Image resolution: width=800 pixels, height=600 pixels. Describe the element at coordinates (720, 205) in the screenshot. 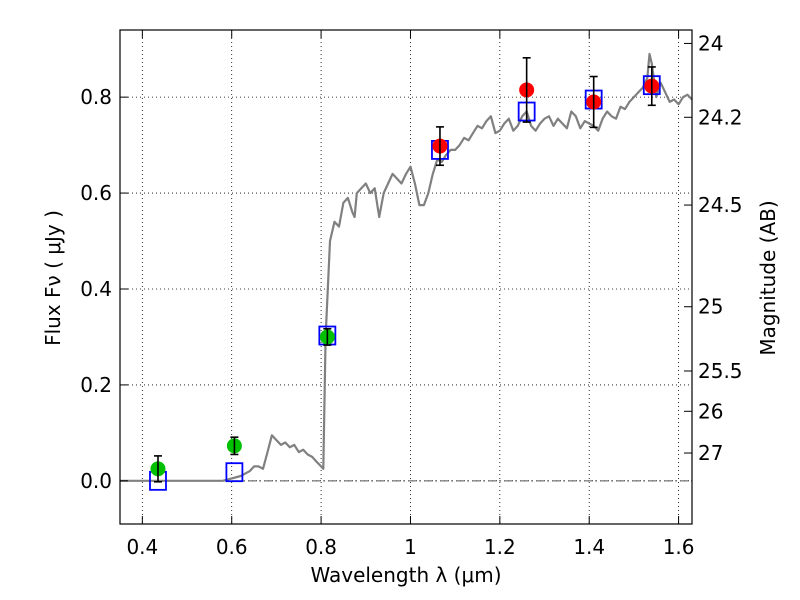

I see `right-tick-label: 24.5` at that location.